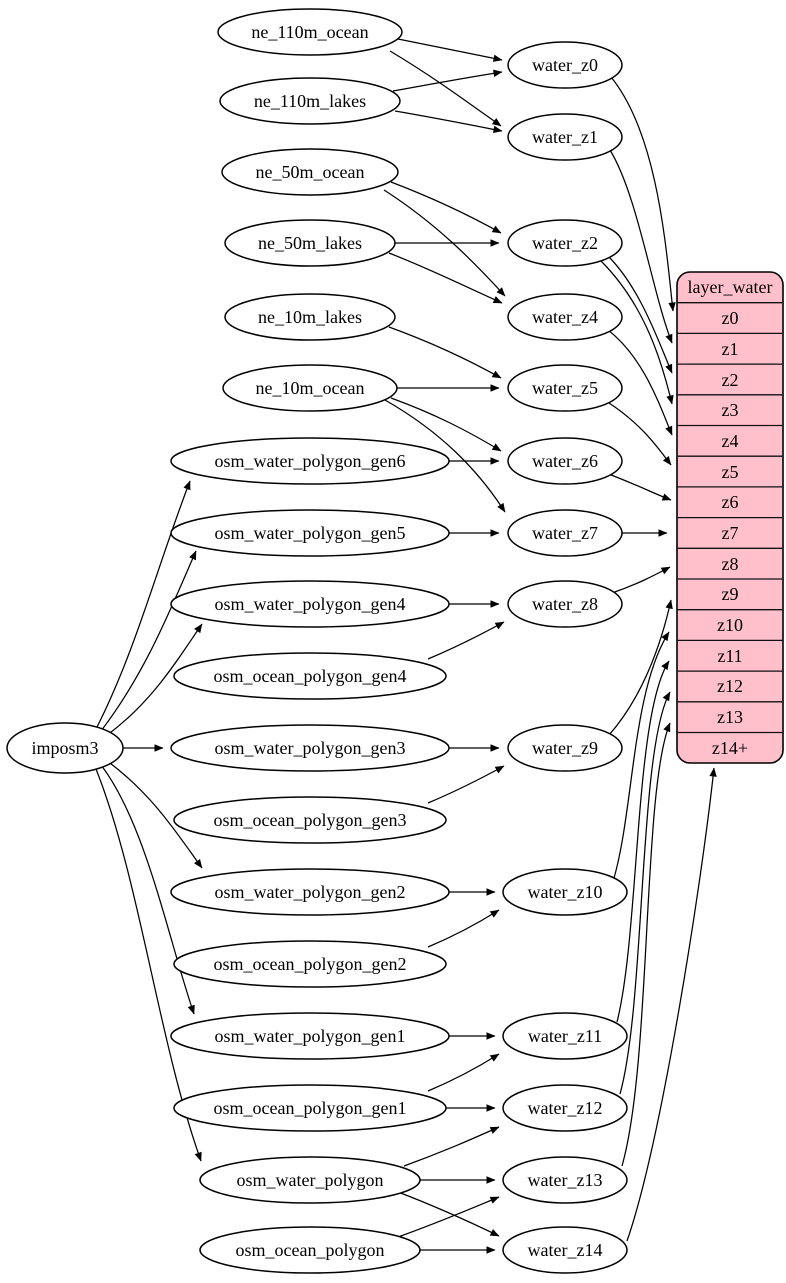  Describe the element at coordinates (730, 533) in the screenshot. I see `record-row-z7-label: z7` at that location.